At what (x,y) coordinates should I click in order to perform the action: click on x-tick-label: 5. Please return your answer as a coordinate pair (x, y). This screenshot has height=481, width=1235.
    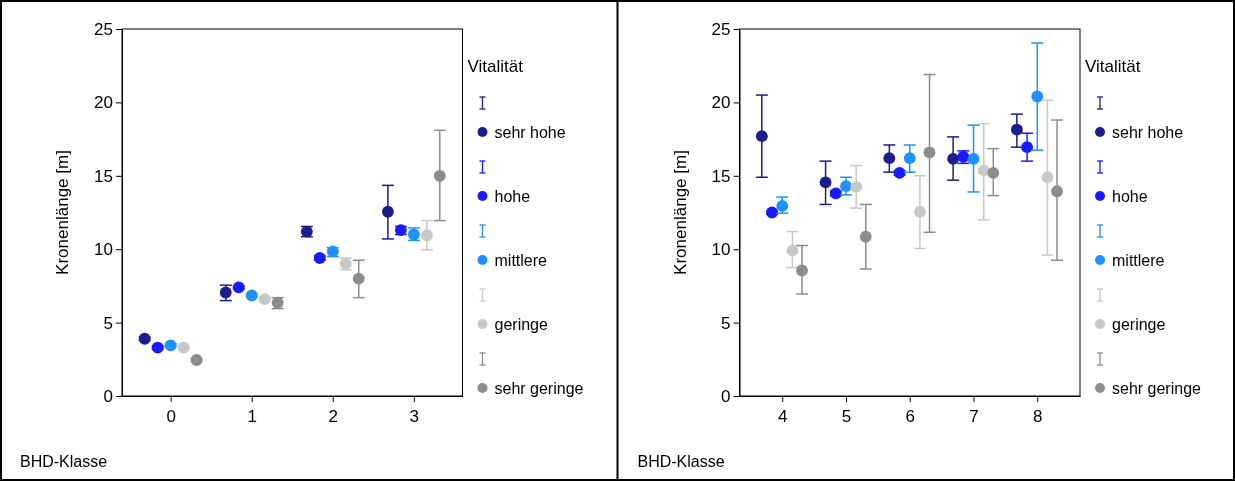
    Looking at the image, I should click on (846, 416).